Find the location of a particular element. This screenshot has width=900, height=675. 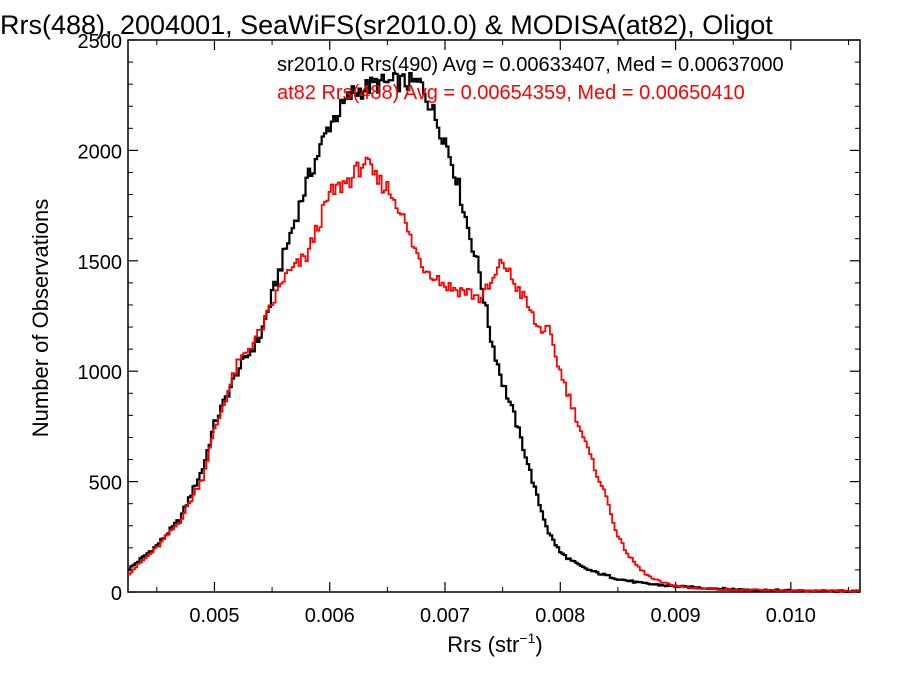

y-tick-label: 1500 is located at coordinates (100, 263).